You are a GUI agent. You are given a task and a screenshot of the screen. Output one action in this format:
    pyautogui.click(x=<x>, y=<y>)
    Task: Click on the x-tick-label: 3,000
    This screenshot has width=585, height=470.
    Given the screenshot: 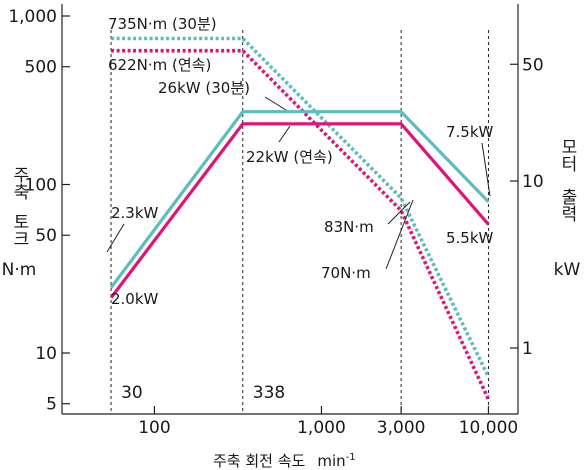 What is the action you would take?
    pyautogui.click(x=401, y=428)
    